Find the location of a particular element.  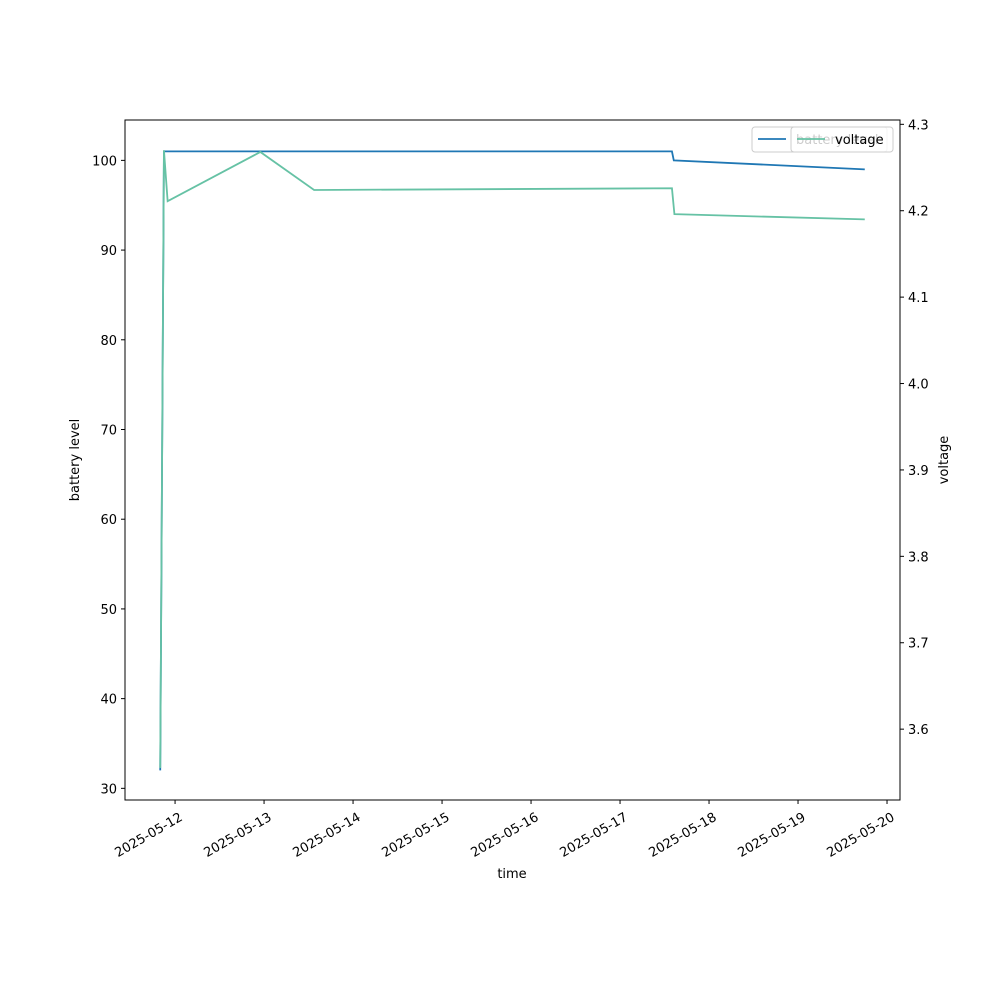

y-tick-label: 50 is located at coordinates (108, 610).